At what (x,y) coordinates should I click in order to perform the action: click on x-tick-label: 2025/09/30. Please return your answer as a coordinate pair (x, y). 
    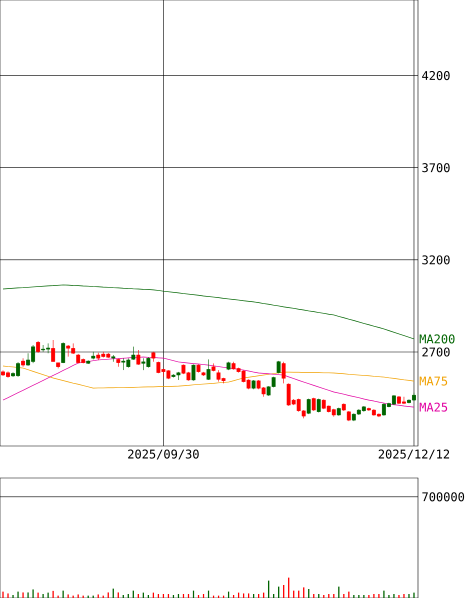
    Looking at the image, I should click on (163, 455).